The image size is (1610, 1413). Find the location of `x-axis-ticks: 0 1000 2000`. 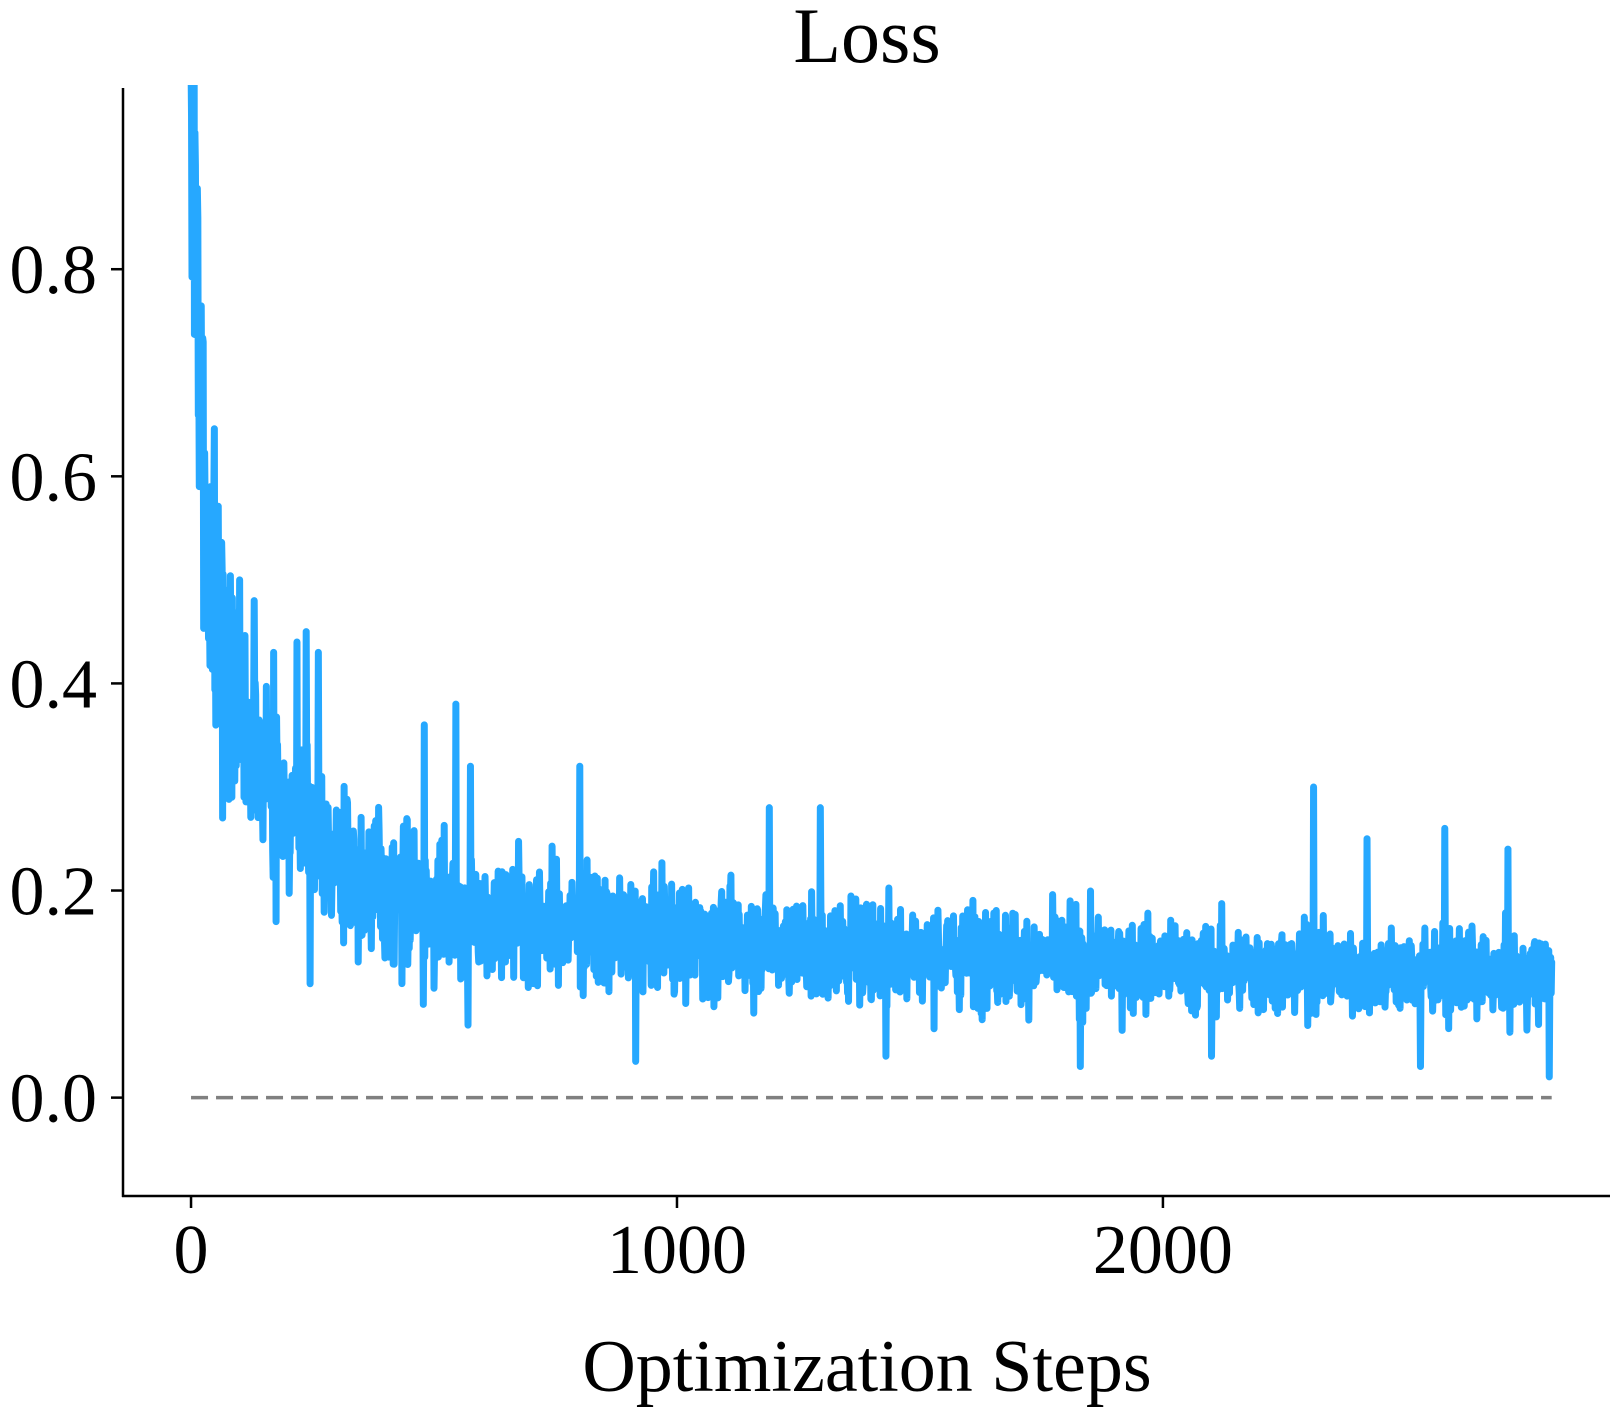

x-axis-ticks: 0 1000 2000 is located at coordinates (703, 1242).